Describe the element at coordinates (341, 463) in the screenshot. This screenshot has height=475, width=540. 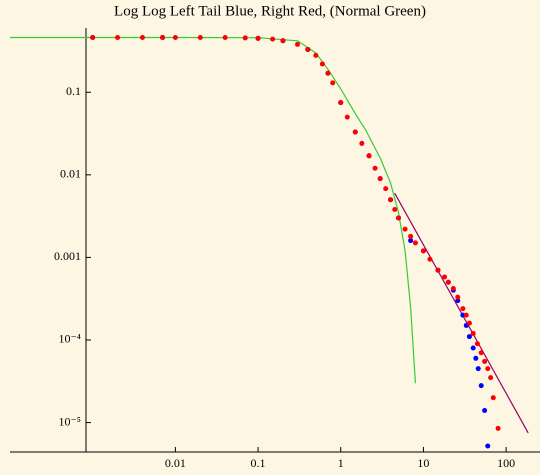
I see `x-tick-label: 1` at that location.